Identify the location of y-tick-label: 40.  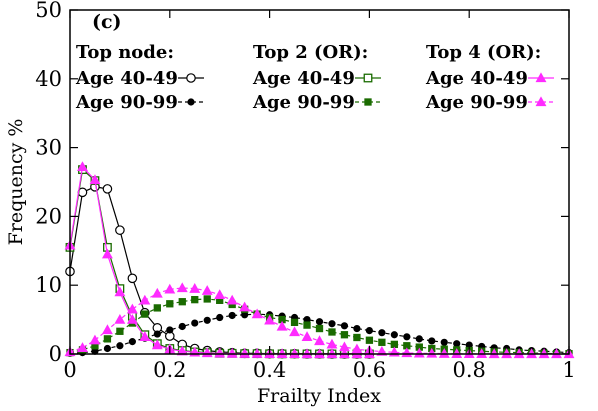
(48, 79).